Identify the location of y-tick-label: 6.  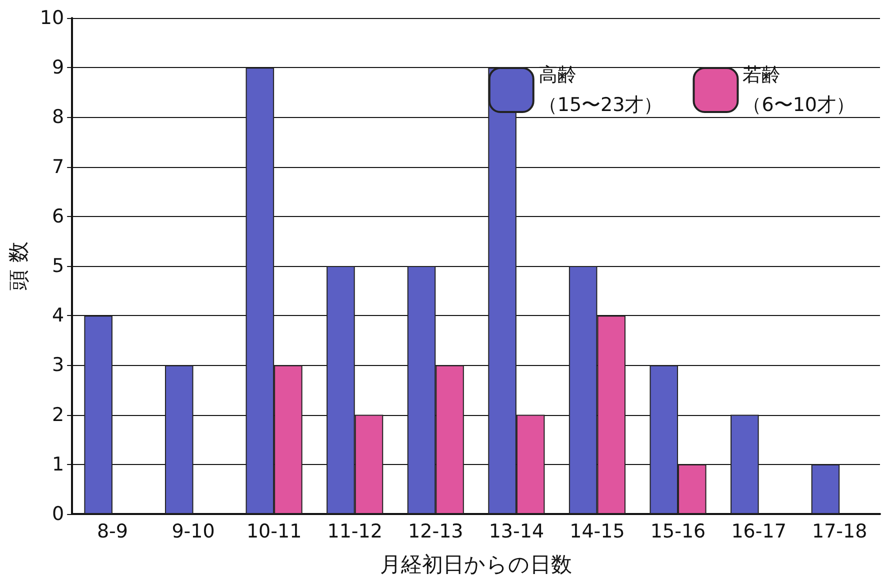
(58, 216).